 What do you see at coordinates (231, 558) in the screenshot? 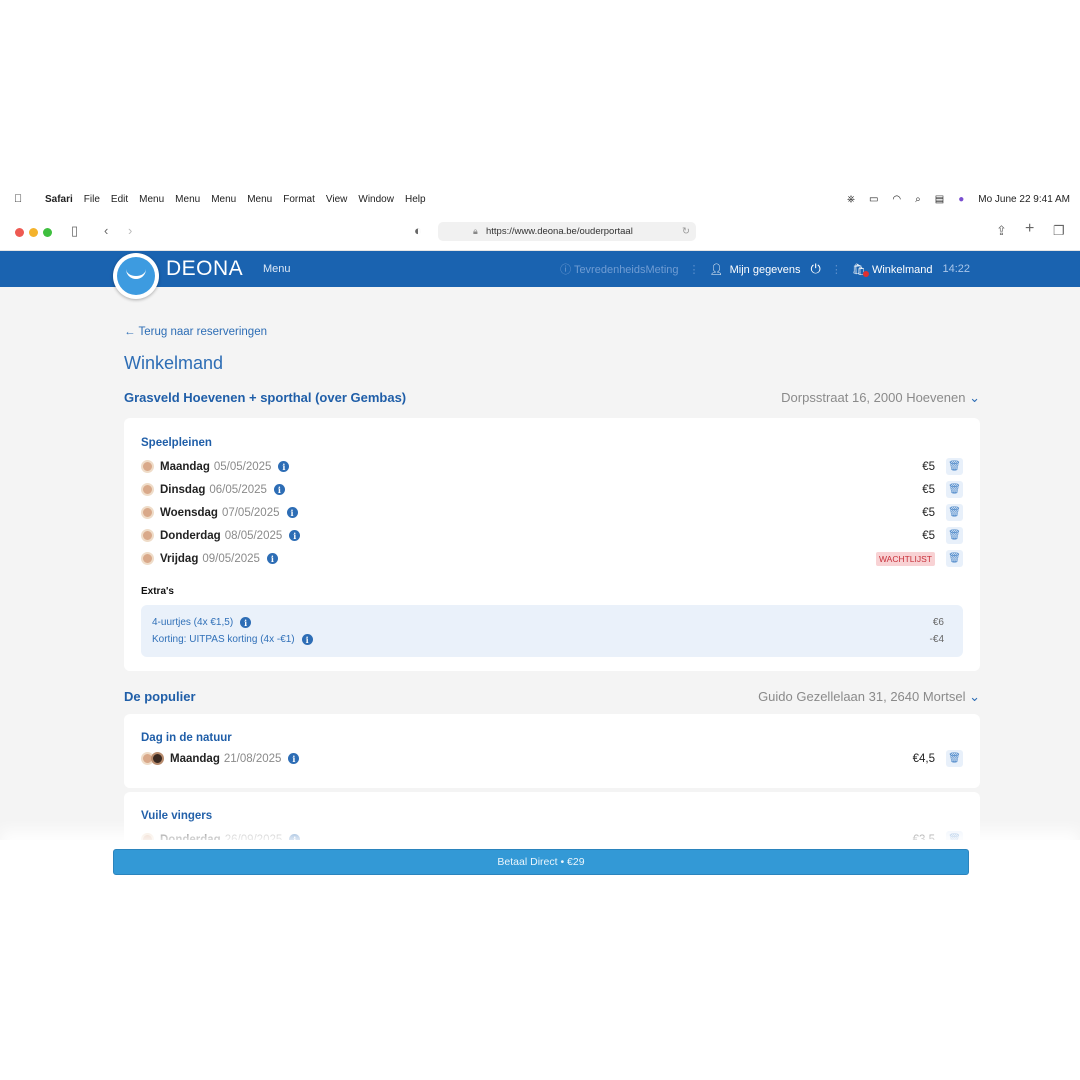
I see `date: 09/05/2025` at bounding box center [231, 558].